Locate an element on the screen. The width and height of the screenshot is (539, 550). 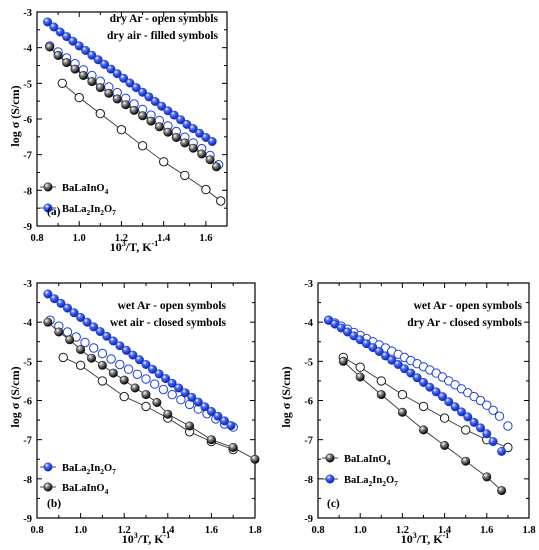
y-tick-label-b: -7 is located at coordinates (27, 441).